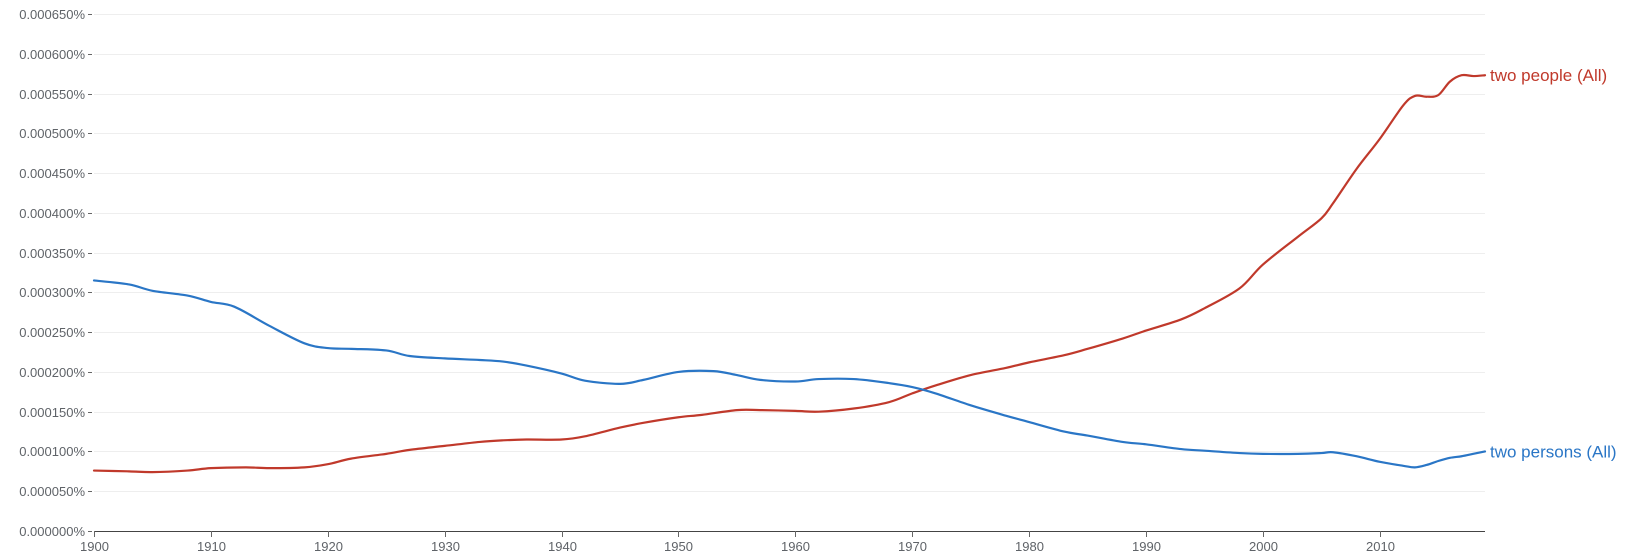 The image size is (1632, 557). Describe the element at coordinates (52, 332) in the screenshot. I see `y-tick-label: 0.000250%` at that location.